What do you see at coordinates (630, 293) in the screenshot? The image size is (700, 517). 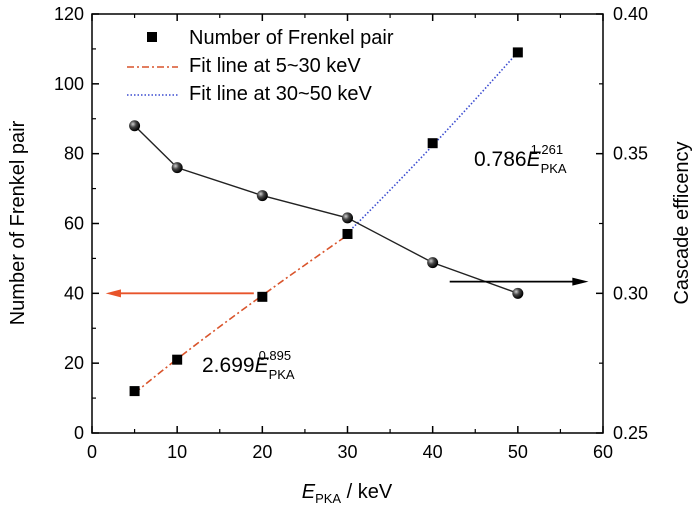 I see `yr-tick-label: 0.30` at bounding box center [630, 293].